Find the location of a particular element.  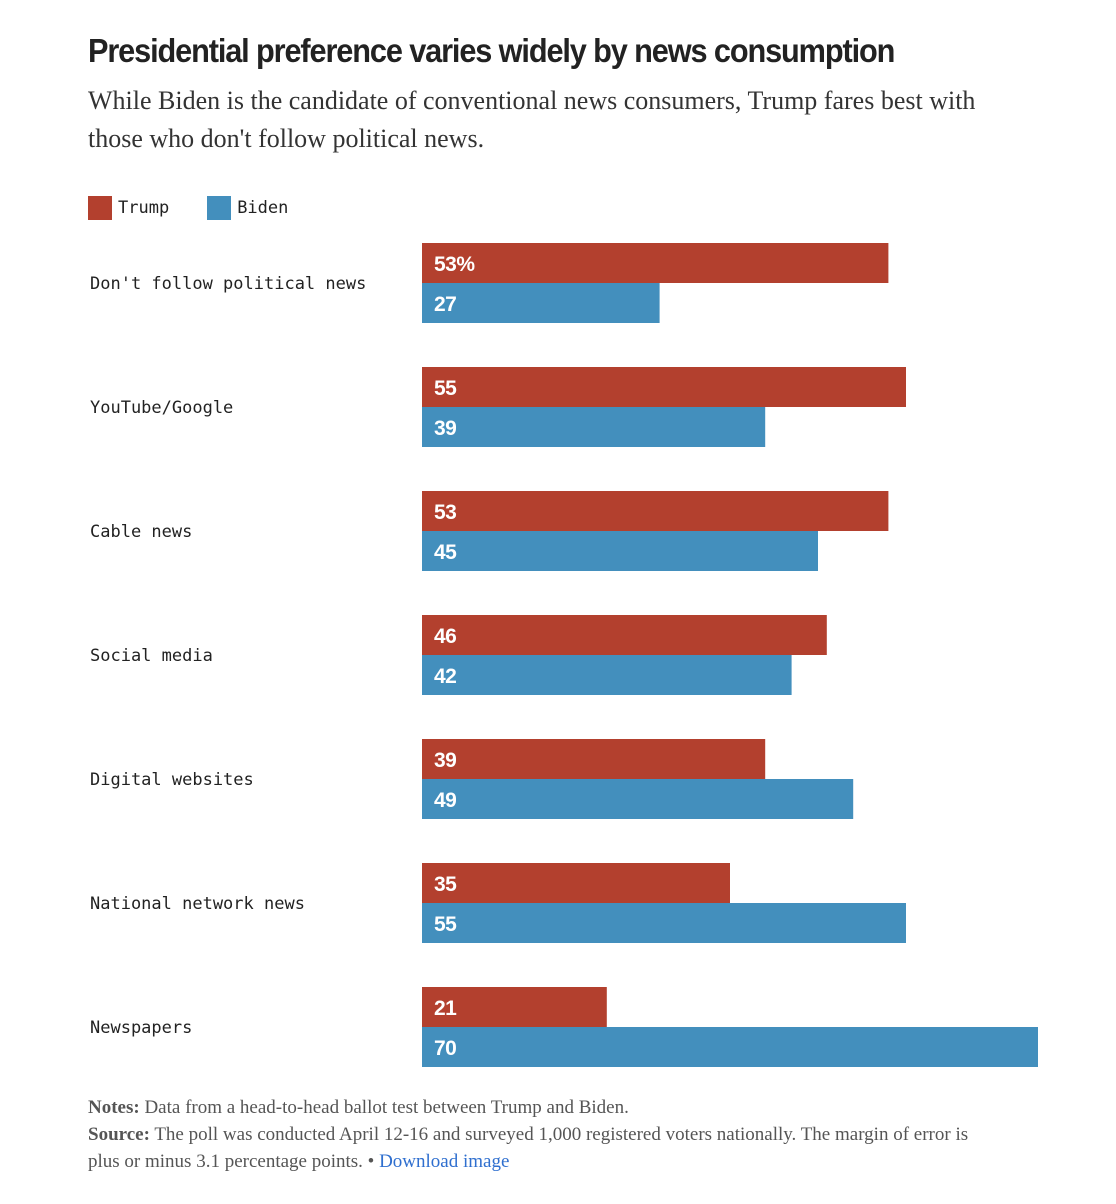

bar-biden-don-t-follow-political-news is located at coordinates (541, 303).